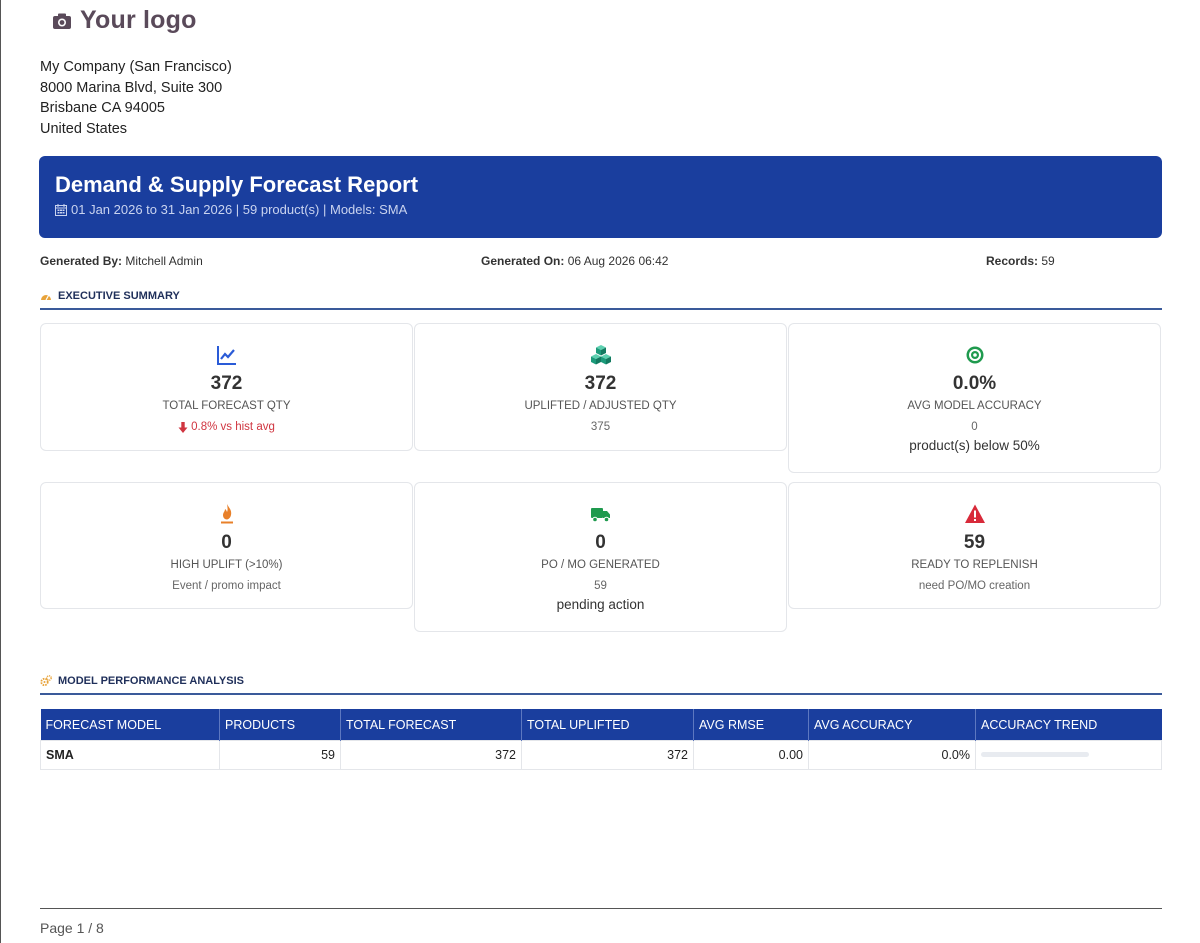 This screenshot has height=943, width=1200. I want to click on executive-summary-heading: EXECUTIVE SUMMARY, so click(601, 300).